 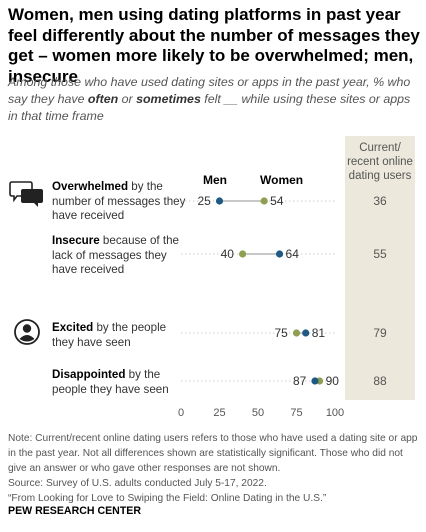 What do you see at coordinates (292, 254) in the screenshot?
I see `men-value-label: 64` at bounding box center [292, 254].